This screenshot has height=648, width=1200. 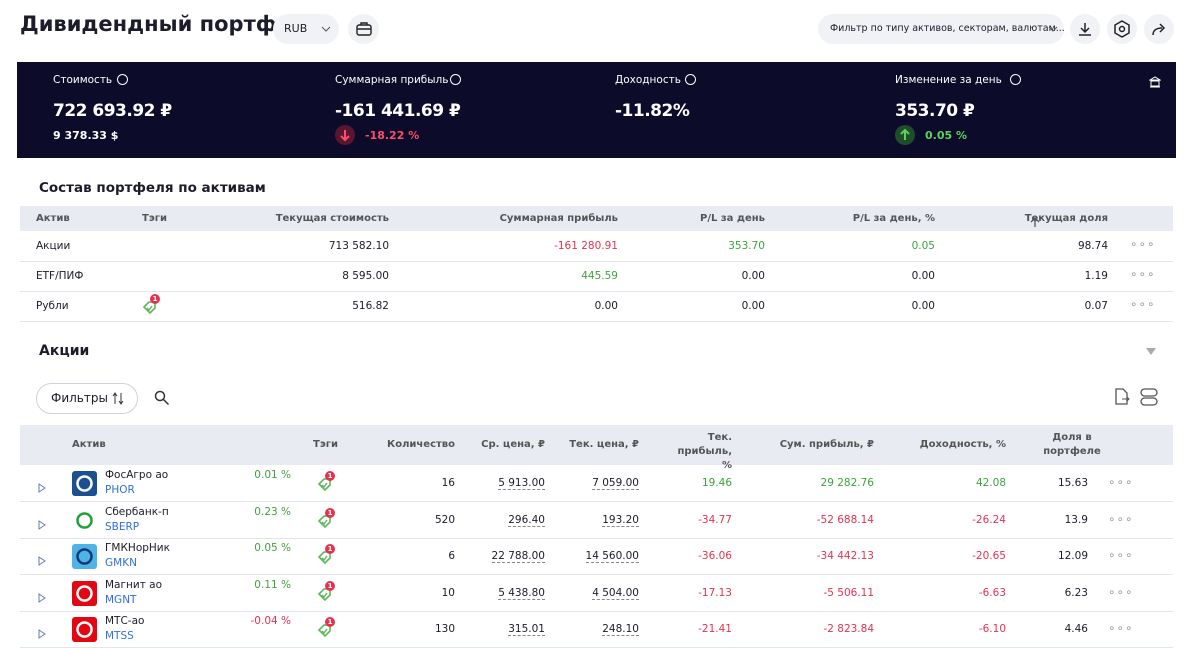 I want to click on cell: 15.63, so click(x=1073, y=483).